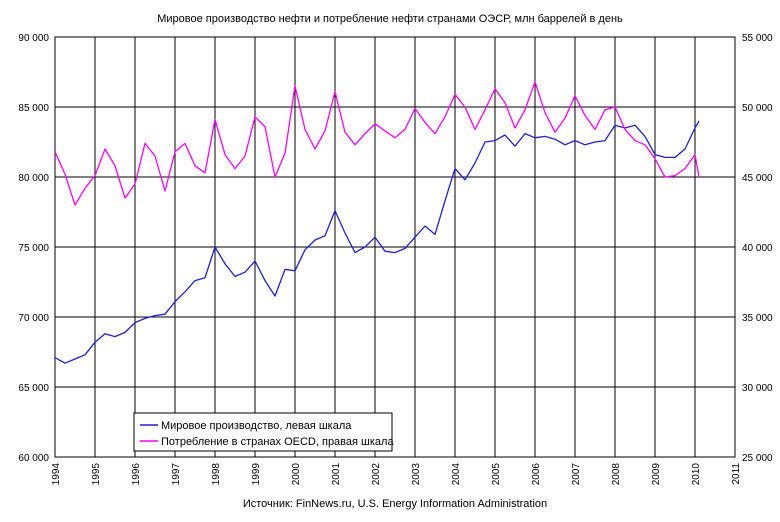 This screenshot has height=522, width=780. What do you see at coordinates (136, 474) in the screenshot?
I see `x-tick-label: 1996` at bounding box center [136, 474].